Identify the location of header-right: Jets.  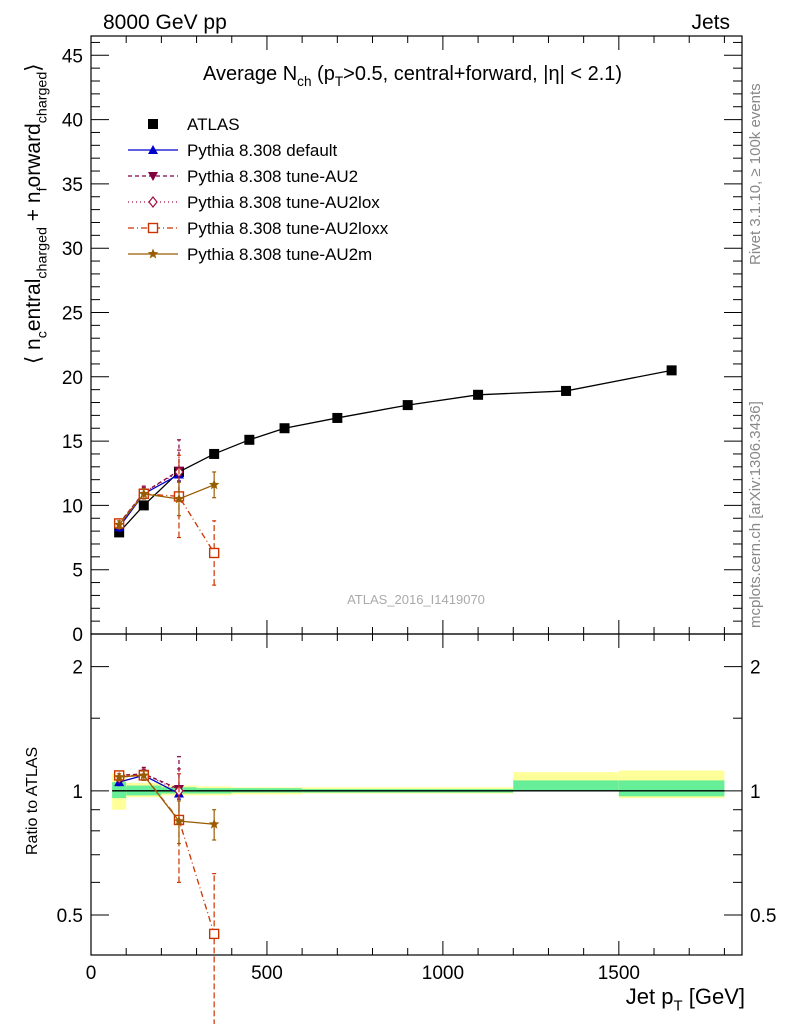
(710, 22).